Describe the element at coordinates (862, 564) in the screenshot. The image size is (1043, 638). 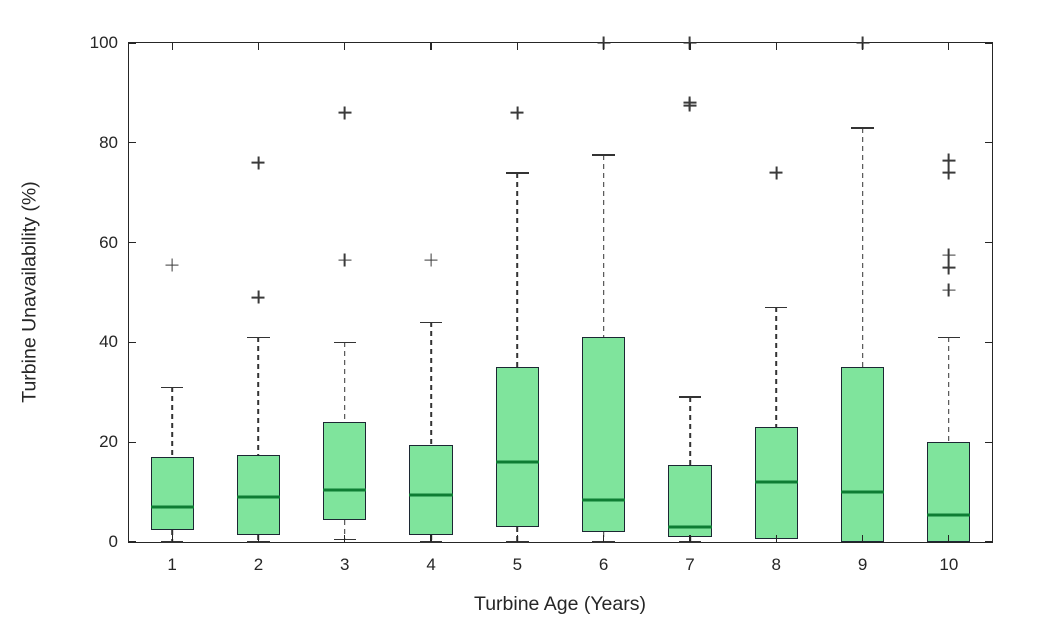
I see `x-tick-label: 9` at that location.